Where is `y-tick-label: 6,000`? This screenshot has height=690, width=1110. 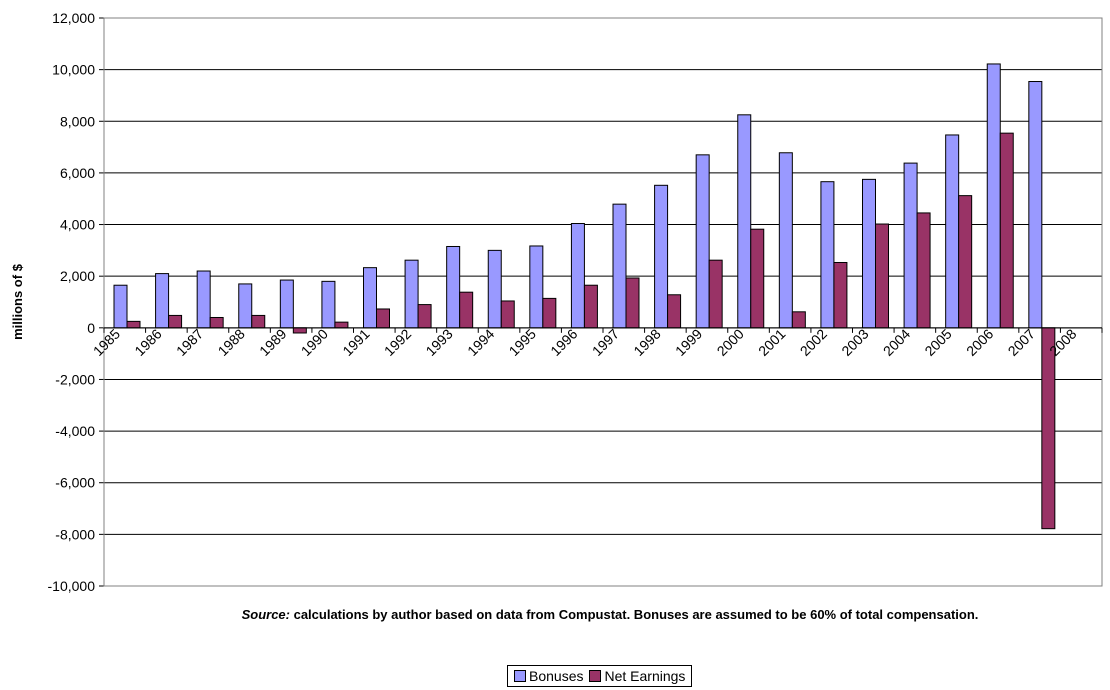 y-tick-label: 6,000 is located at coordinates (77, 173).